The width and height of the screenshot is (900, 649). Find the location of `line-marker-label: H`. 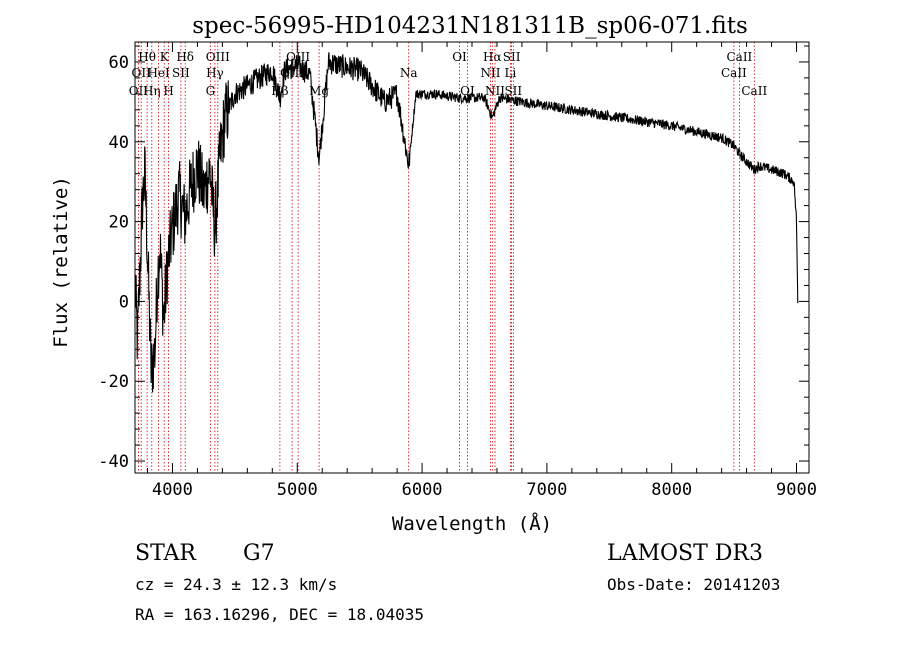

line-marker-label: H is located at coordinates (168, 91).